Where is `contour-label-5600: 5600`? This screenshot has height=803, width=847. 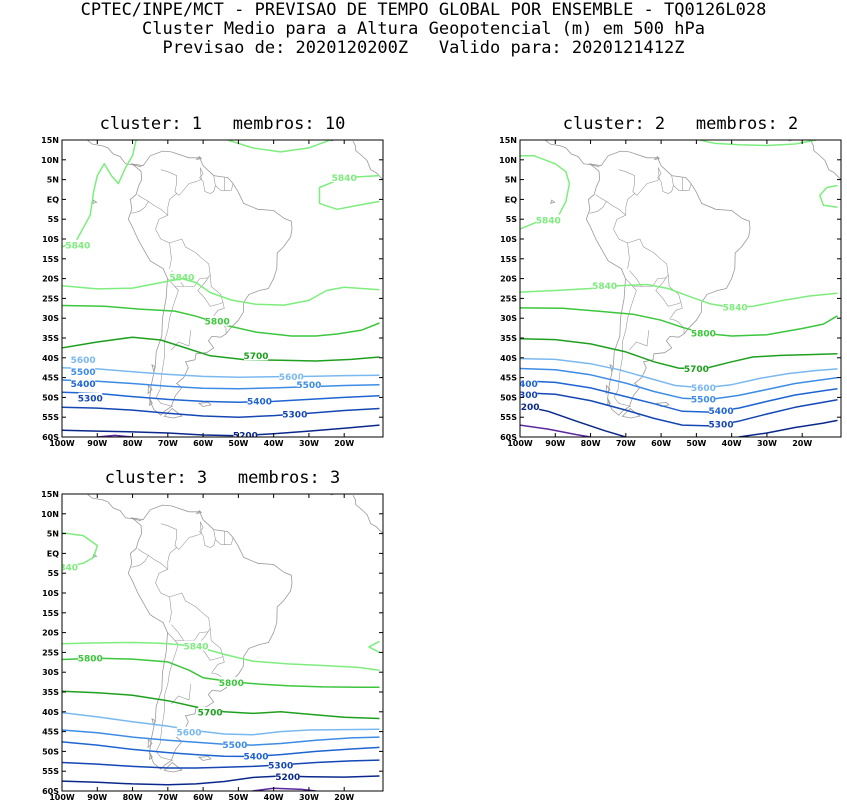 contour-label-5600: 5600 is located at coordinates (703, 389).